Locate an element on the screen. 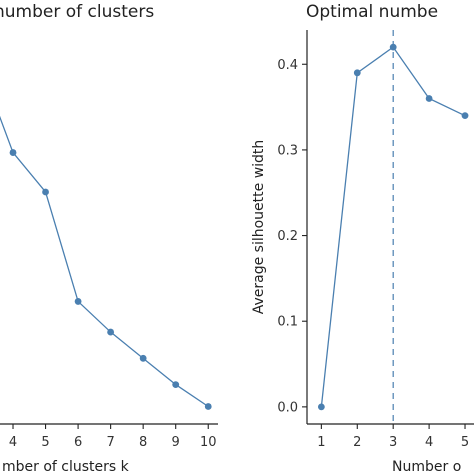  right-y-tick-label: 0.0 is located at coordinates (287, 407).